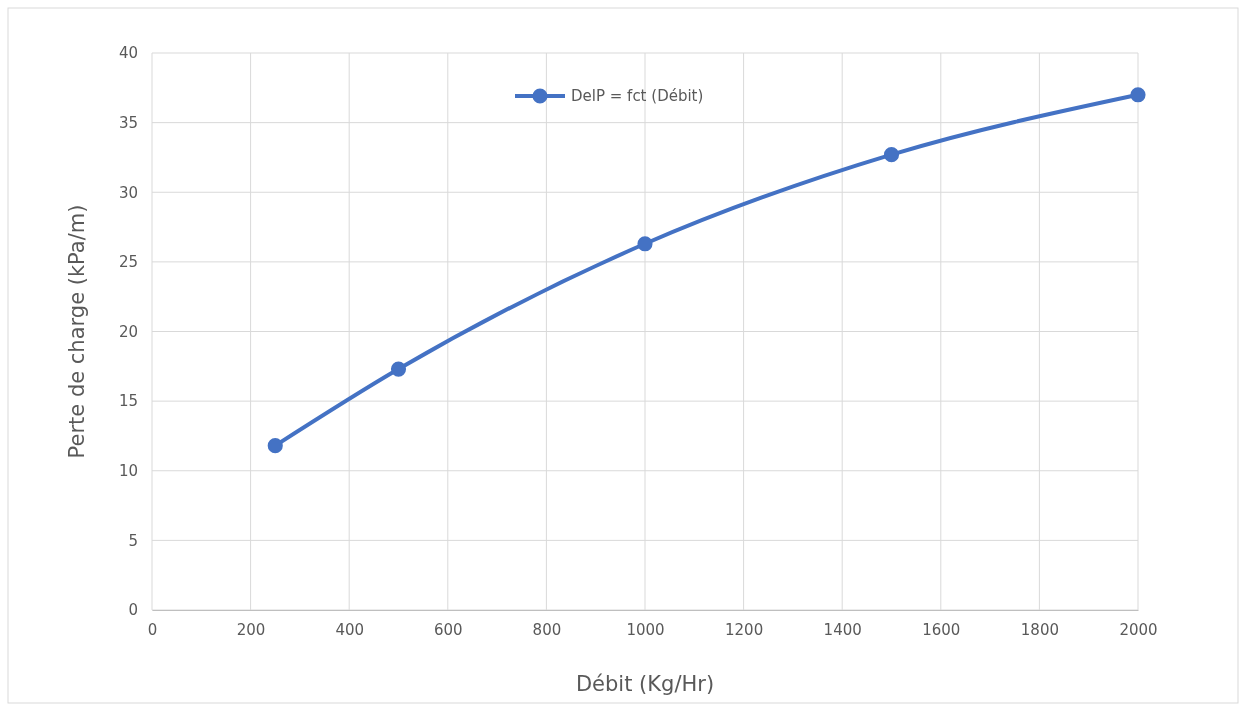 This screenshot has width=1246, height=711. Describe the element at coordinates (128, 122) in the screenshot. I see `y-tick-label: 35` at that location.